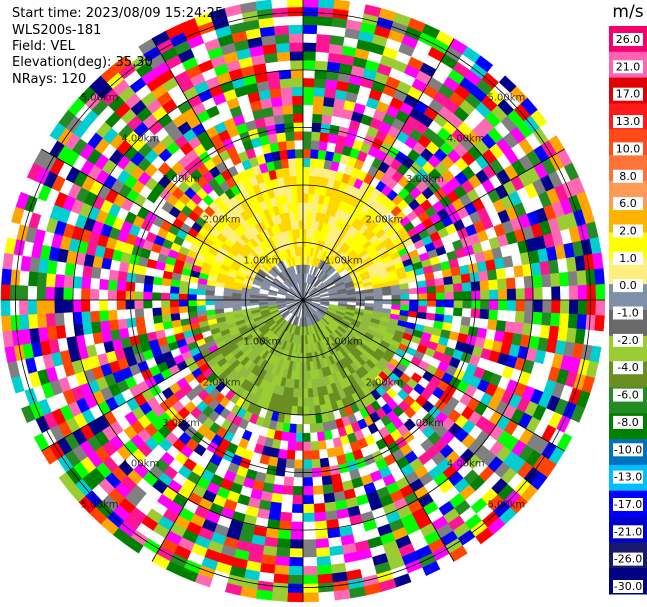 The width and height of the screenshot is (647, 607). I want to click on colorbar-unit-label: m/s, so click(627, 12).